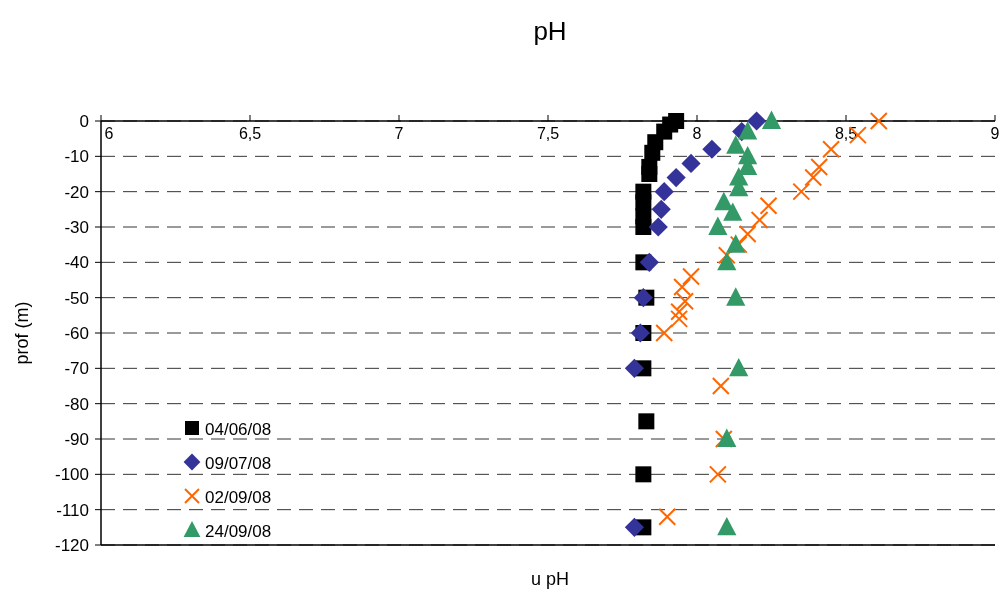  I want to click on chart-title: pH, so click(550, 31).